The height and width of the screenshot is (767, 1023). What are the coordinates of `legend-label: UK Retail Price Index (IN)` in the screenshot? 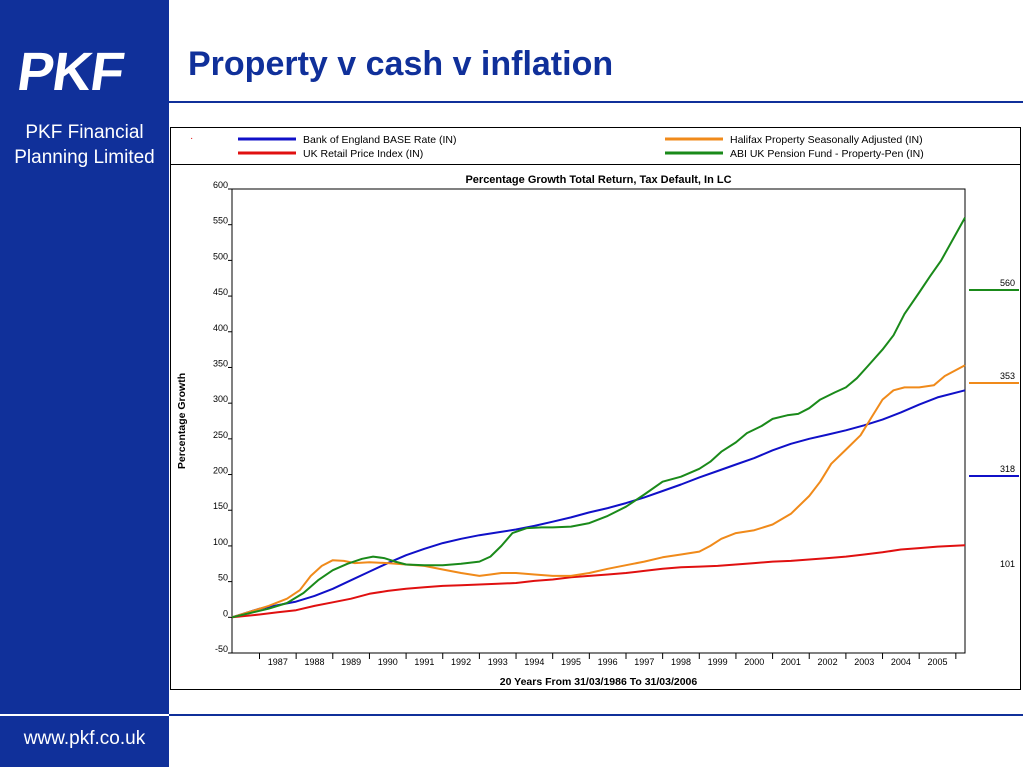 It's located at (363, 154).